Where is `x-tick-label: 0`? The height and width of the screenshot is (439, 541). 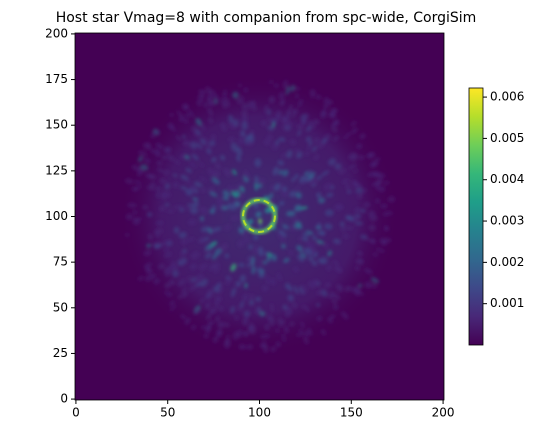 x-tick-label: 0 is located at coordinates (76, 413).